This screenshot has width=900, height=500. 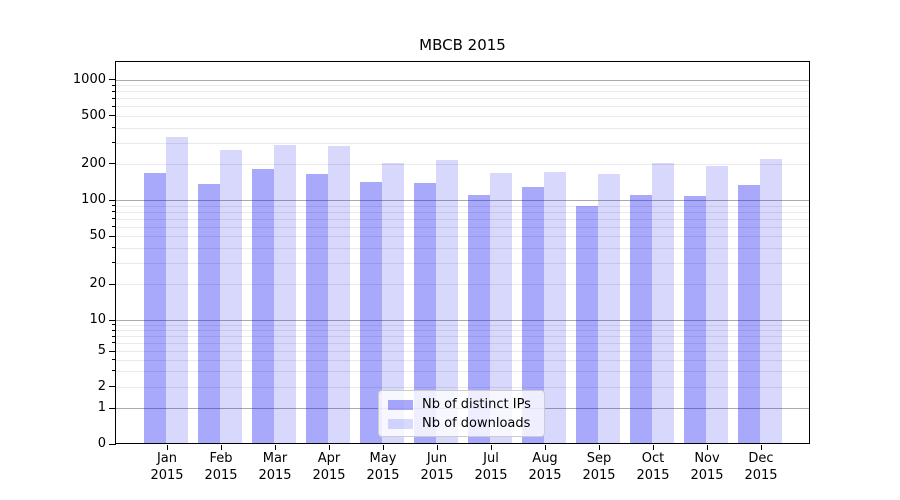 I want to click on bar-ips-jun, so click(x=425, y=312).